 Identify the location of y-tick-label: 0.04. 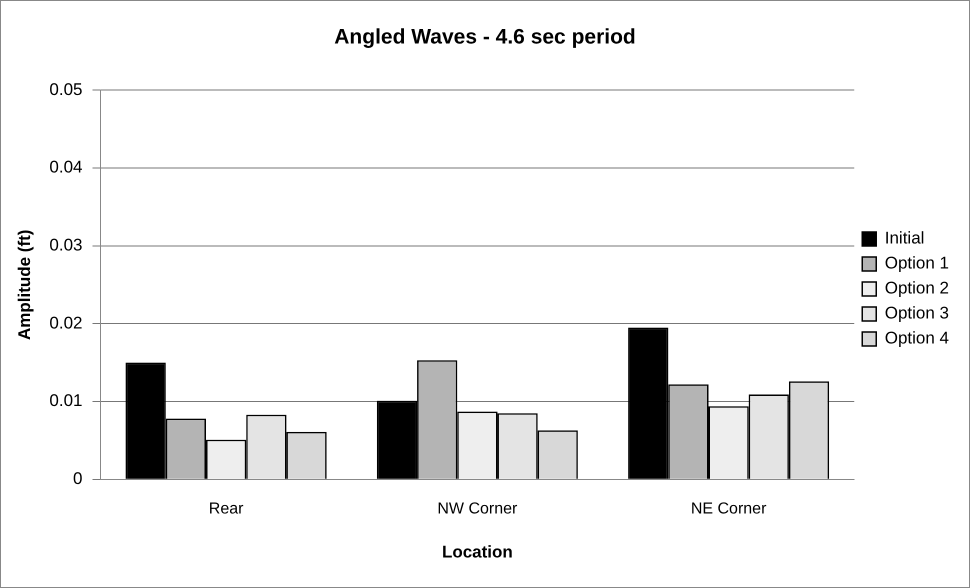
(65, 167).